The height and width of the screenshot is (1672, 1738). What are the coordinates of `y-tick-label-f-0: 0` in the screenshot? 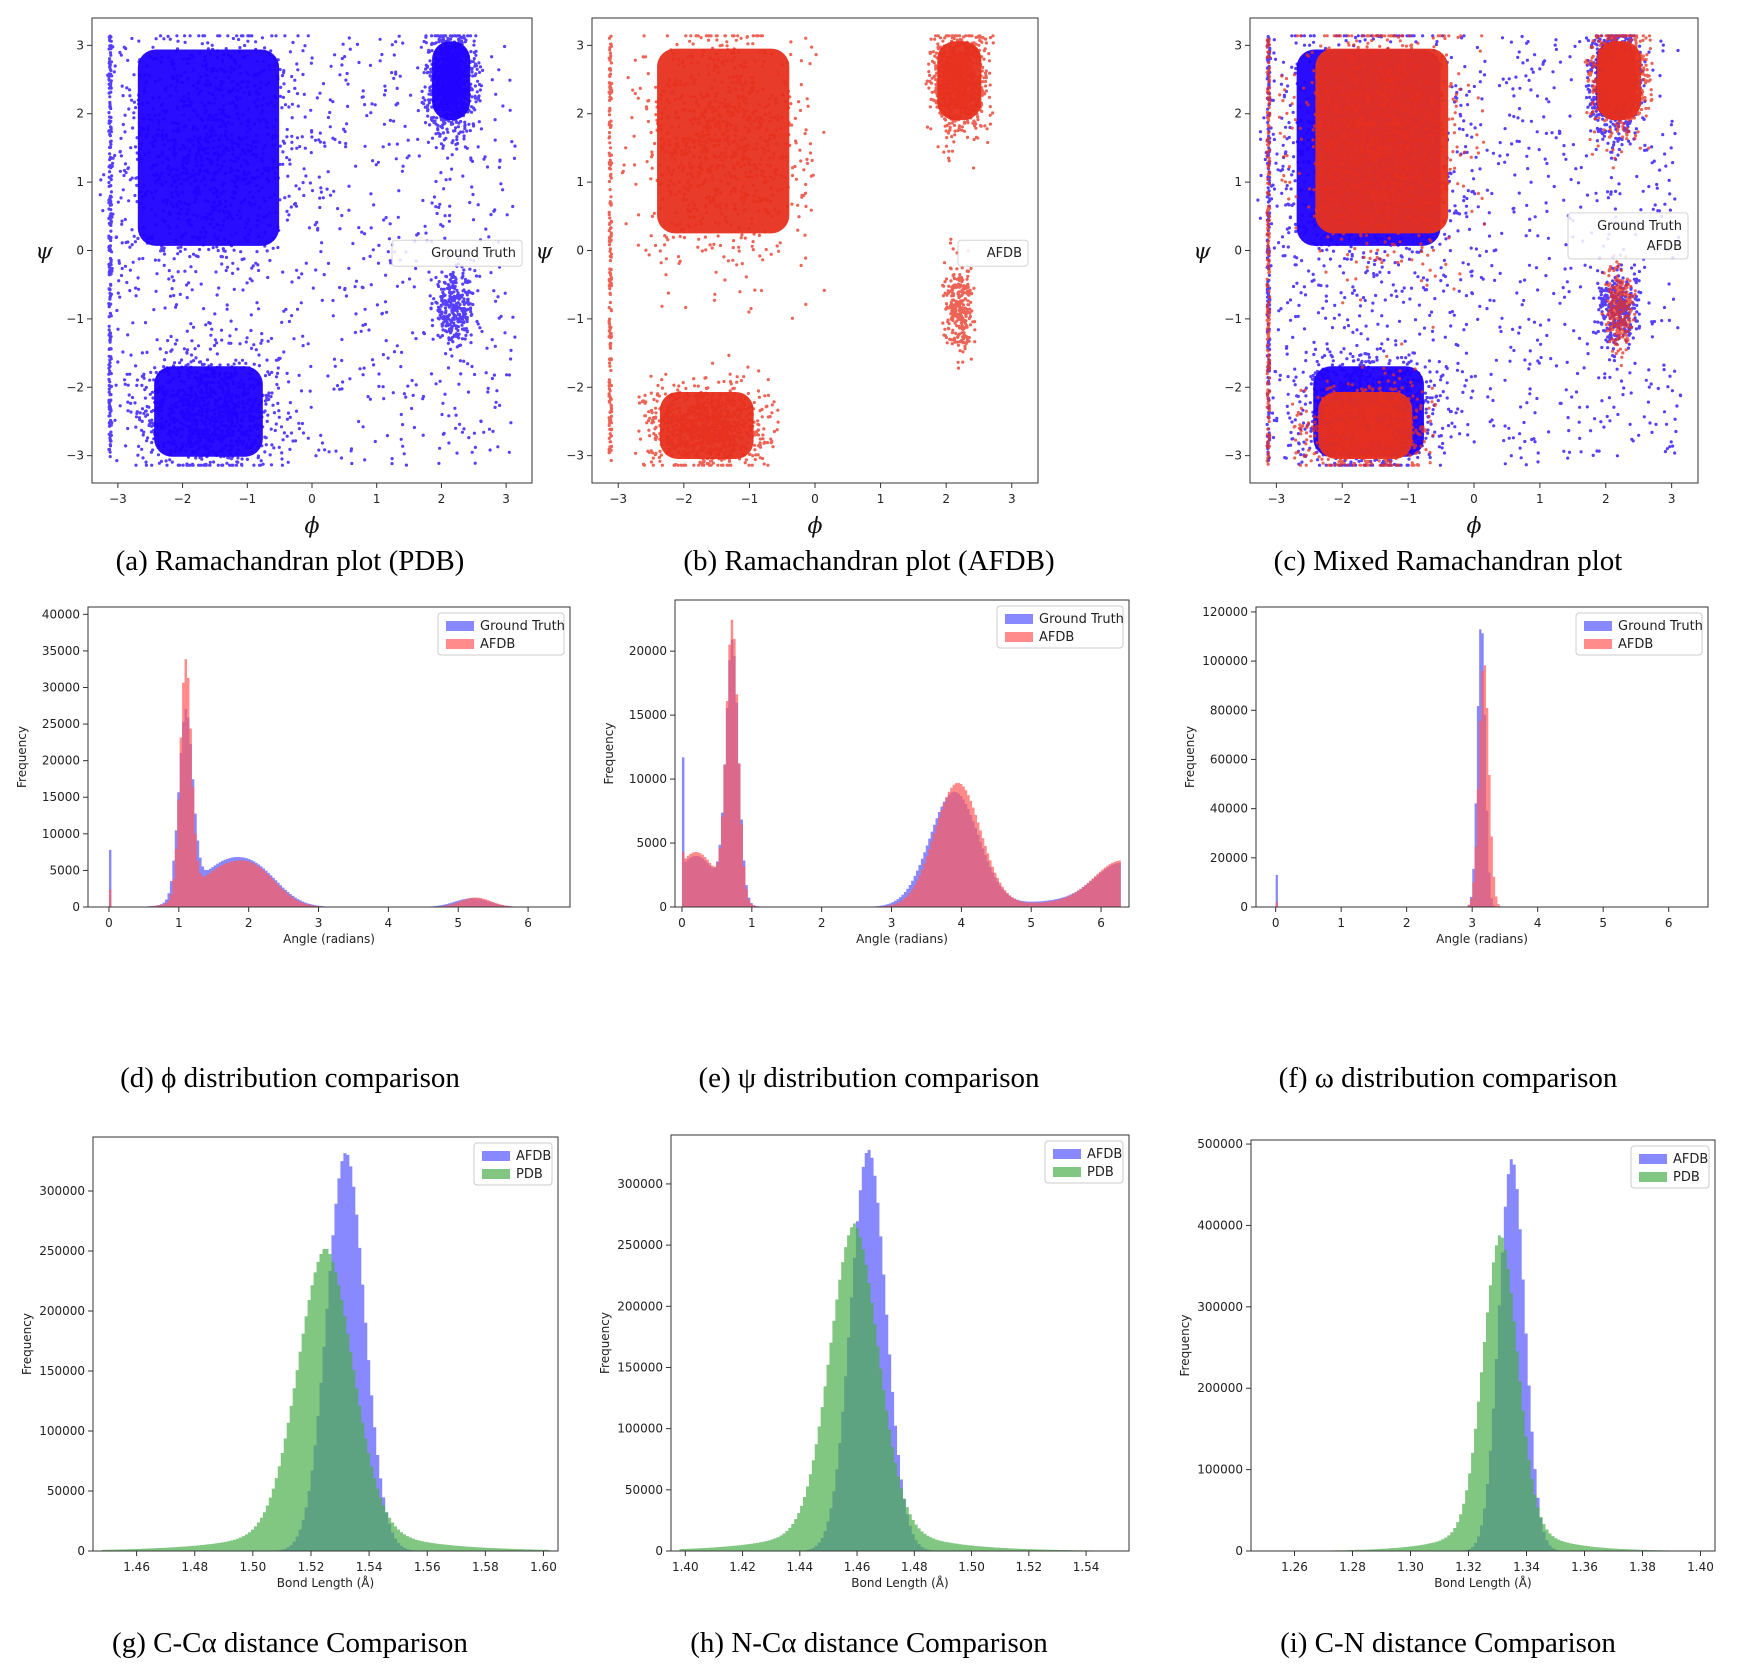 It's located at (1244, 907).